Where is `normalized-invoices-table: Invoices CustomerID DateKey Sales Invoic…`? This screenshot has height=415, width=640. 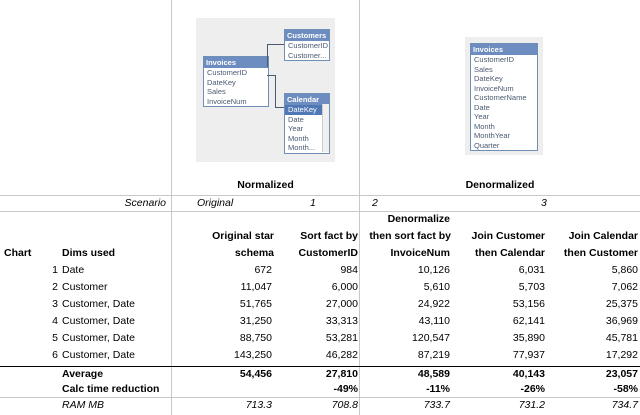 normalized-invoices-table: Invoices CustomerID DateKey Sales Invoic… is located at coordinates (236, 81).